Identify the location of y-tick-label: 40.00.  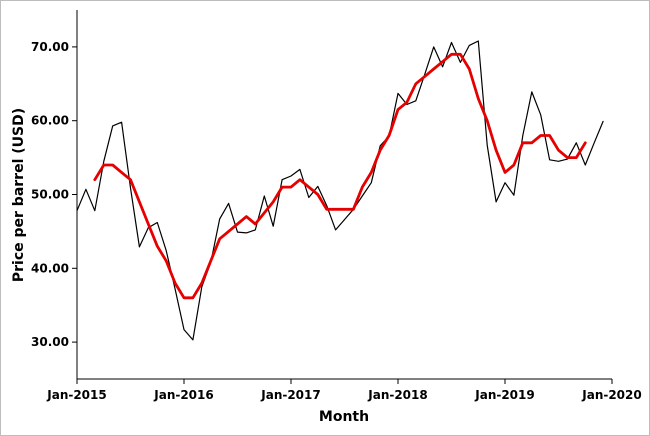
(50, 268).